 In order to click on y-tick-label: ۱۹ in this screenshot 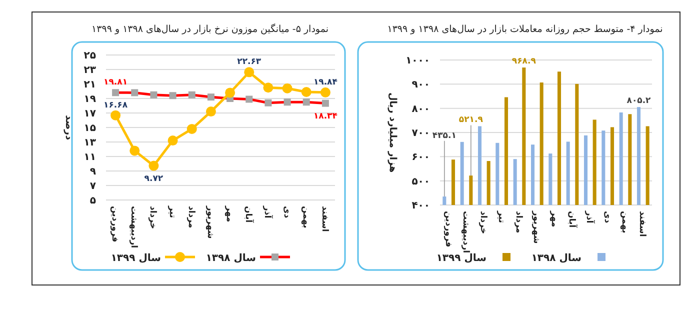, I will do `click(90, 99)`.